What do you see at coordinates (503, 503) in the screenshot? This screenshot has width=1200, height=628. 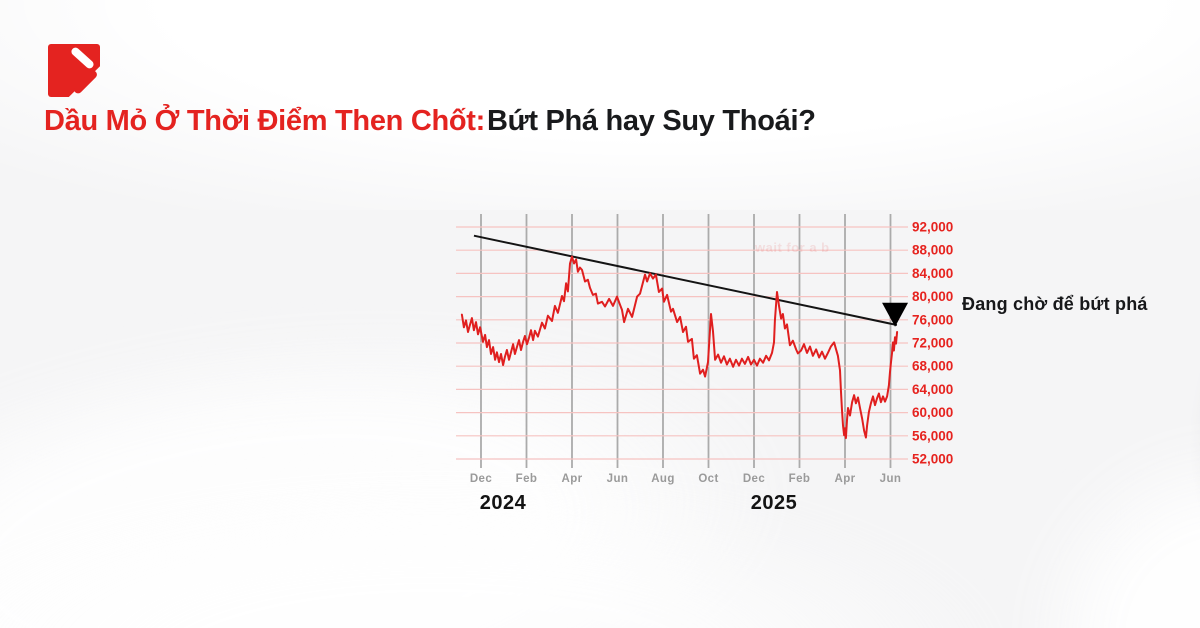 I see `year-label-2024: 2024` at bounding box center [503, 503].